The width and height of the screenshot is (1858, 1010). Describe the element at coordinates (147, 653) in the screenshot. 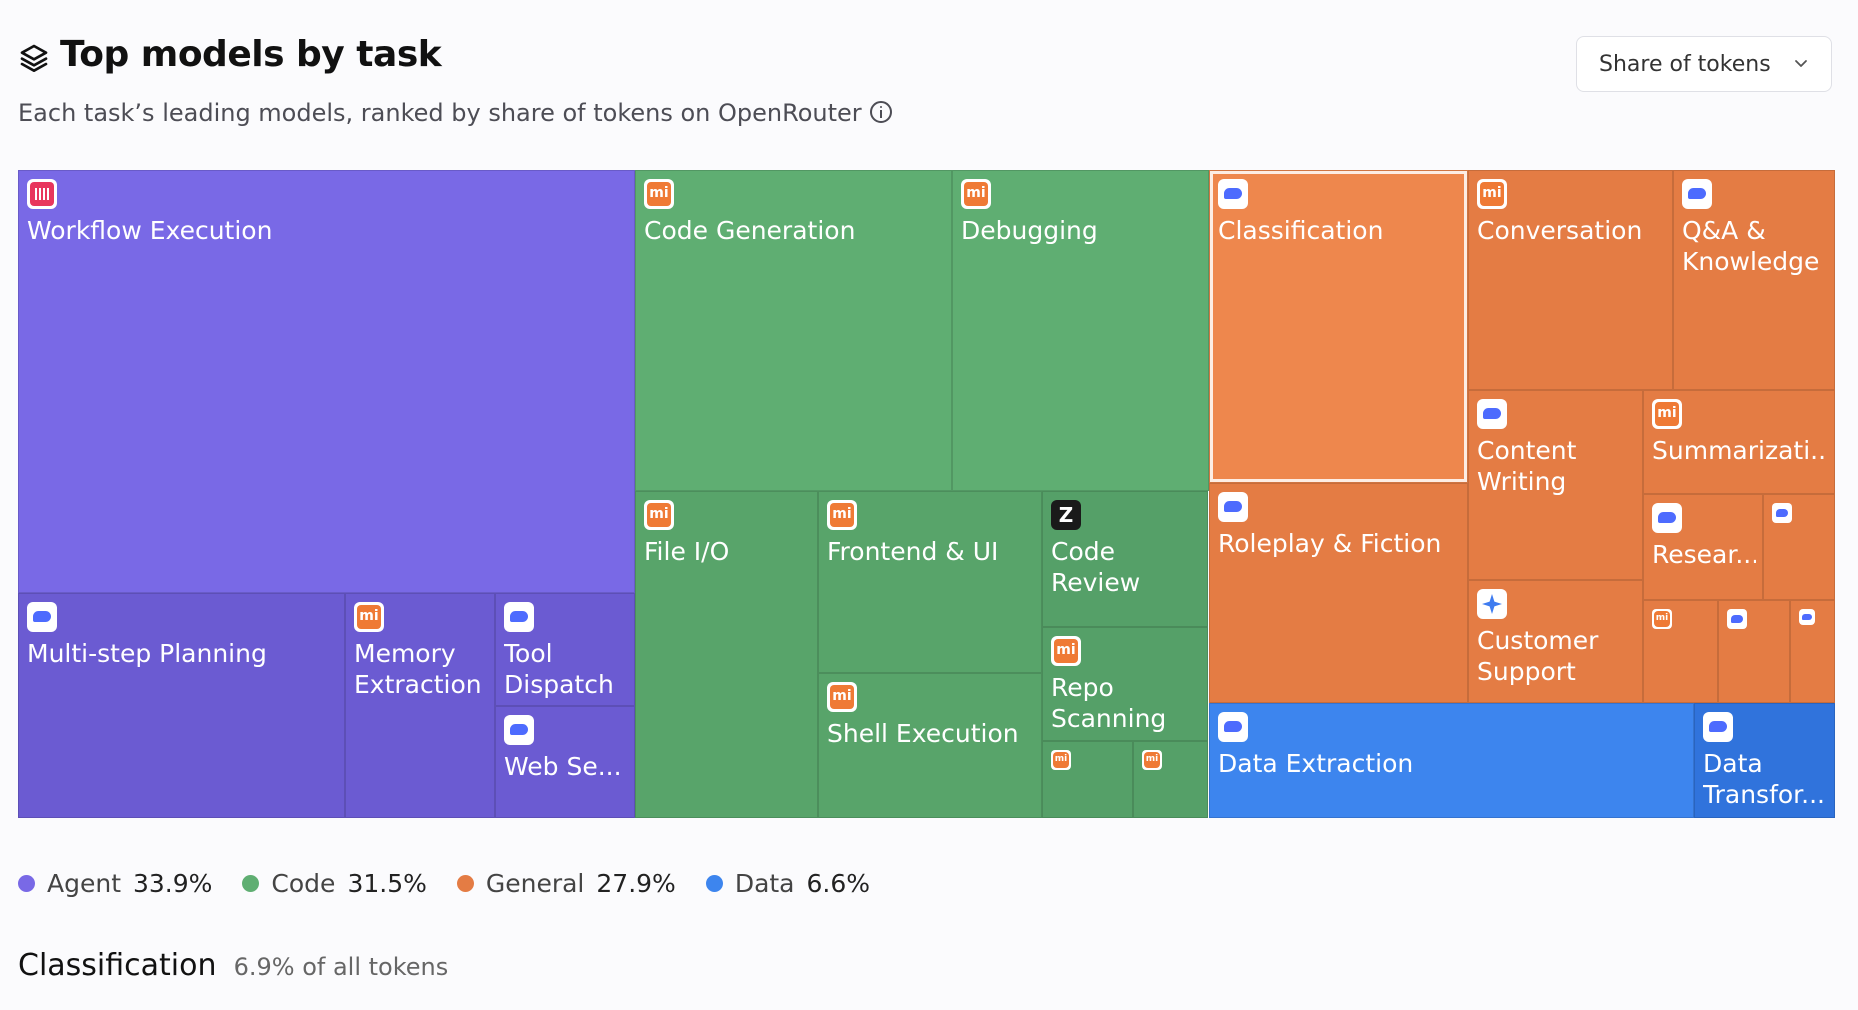

I see `tile-label: Multi-step Planning` at that location.